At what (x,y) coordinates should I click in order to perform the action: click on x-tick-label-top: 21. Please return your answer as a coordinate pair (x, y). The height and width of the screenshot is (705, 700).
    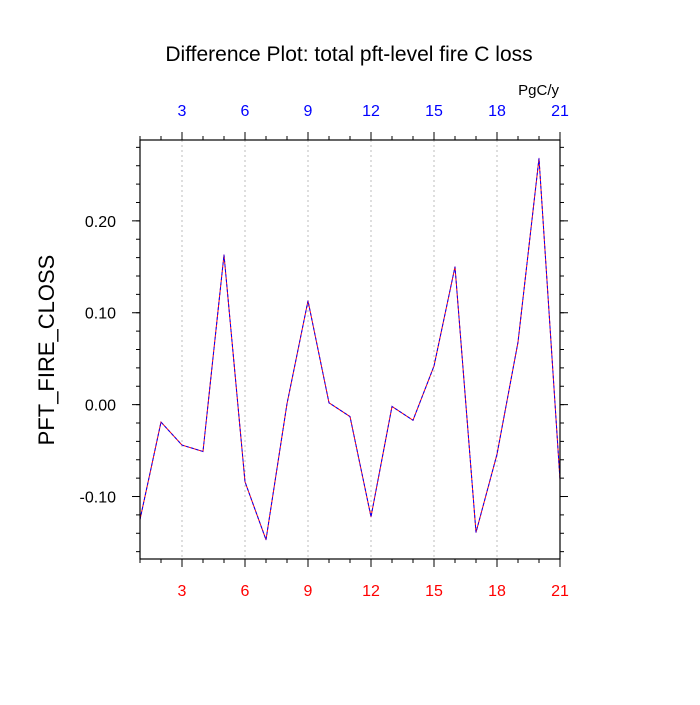
    Looking at the image, I should click on (560, 111).